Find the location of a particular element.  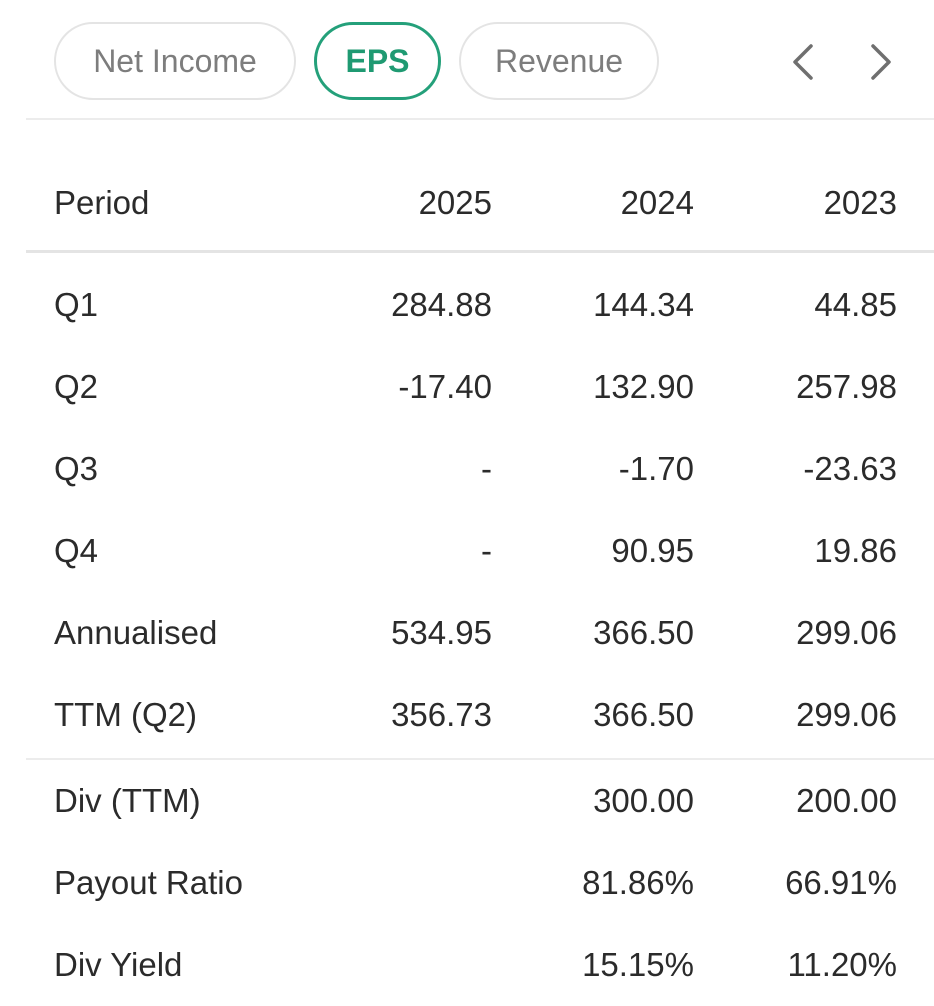

table-row: Q2 -17.40 132.90 257.98 is located at coordinates (467, 387).